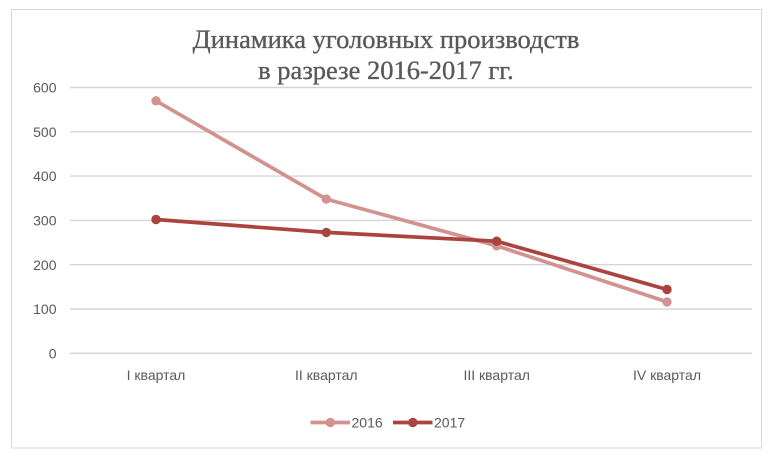  What do you see at coordinates (667, 375) in the screenshot?
I see `svg-text: IV квартал` at bounding box center [667, 375].